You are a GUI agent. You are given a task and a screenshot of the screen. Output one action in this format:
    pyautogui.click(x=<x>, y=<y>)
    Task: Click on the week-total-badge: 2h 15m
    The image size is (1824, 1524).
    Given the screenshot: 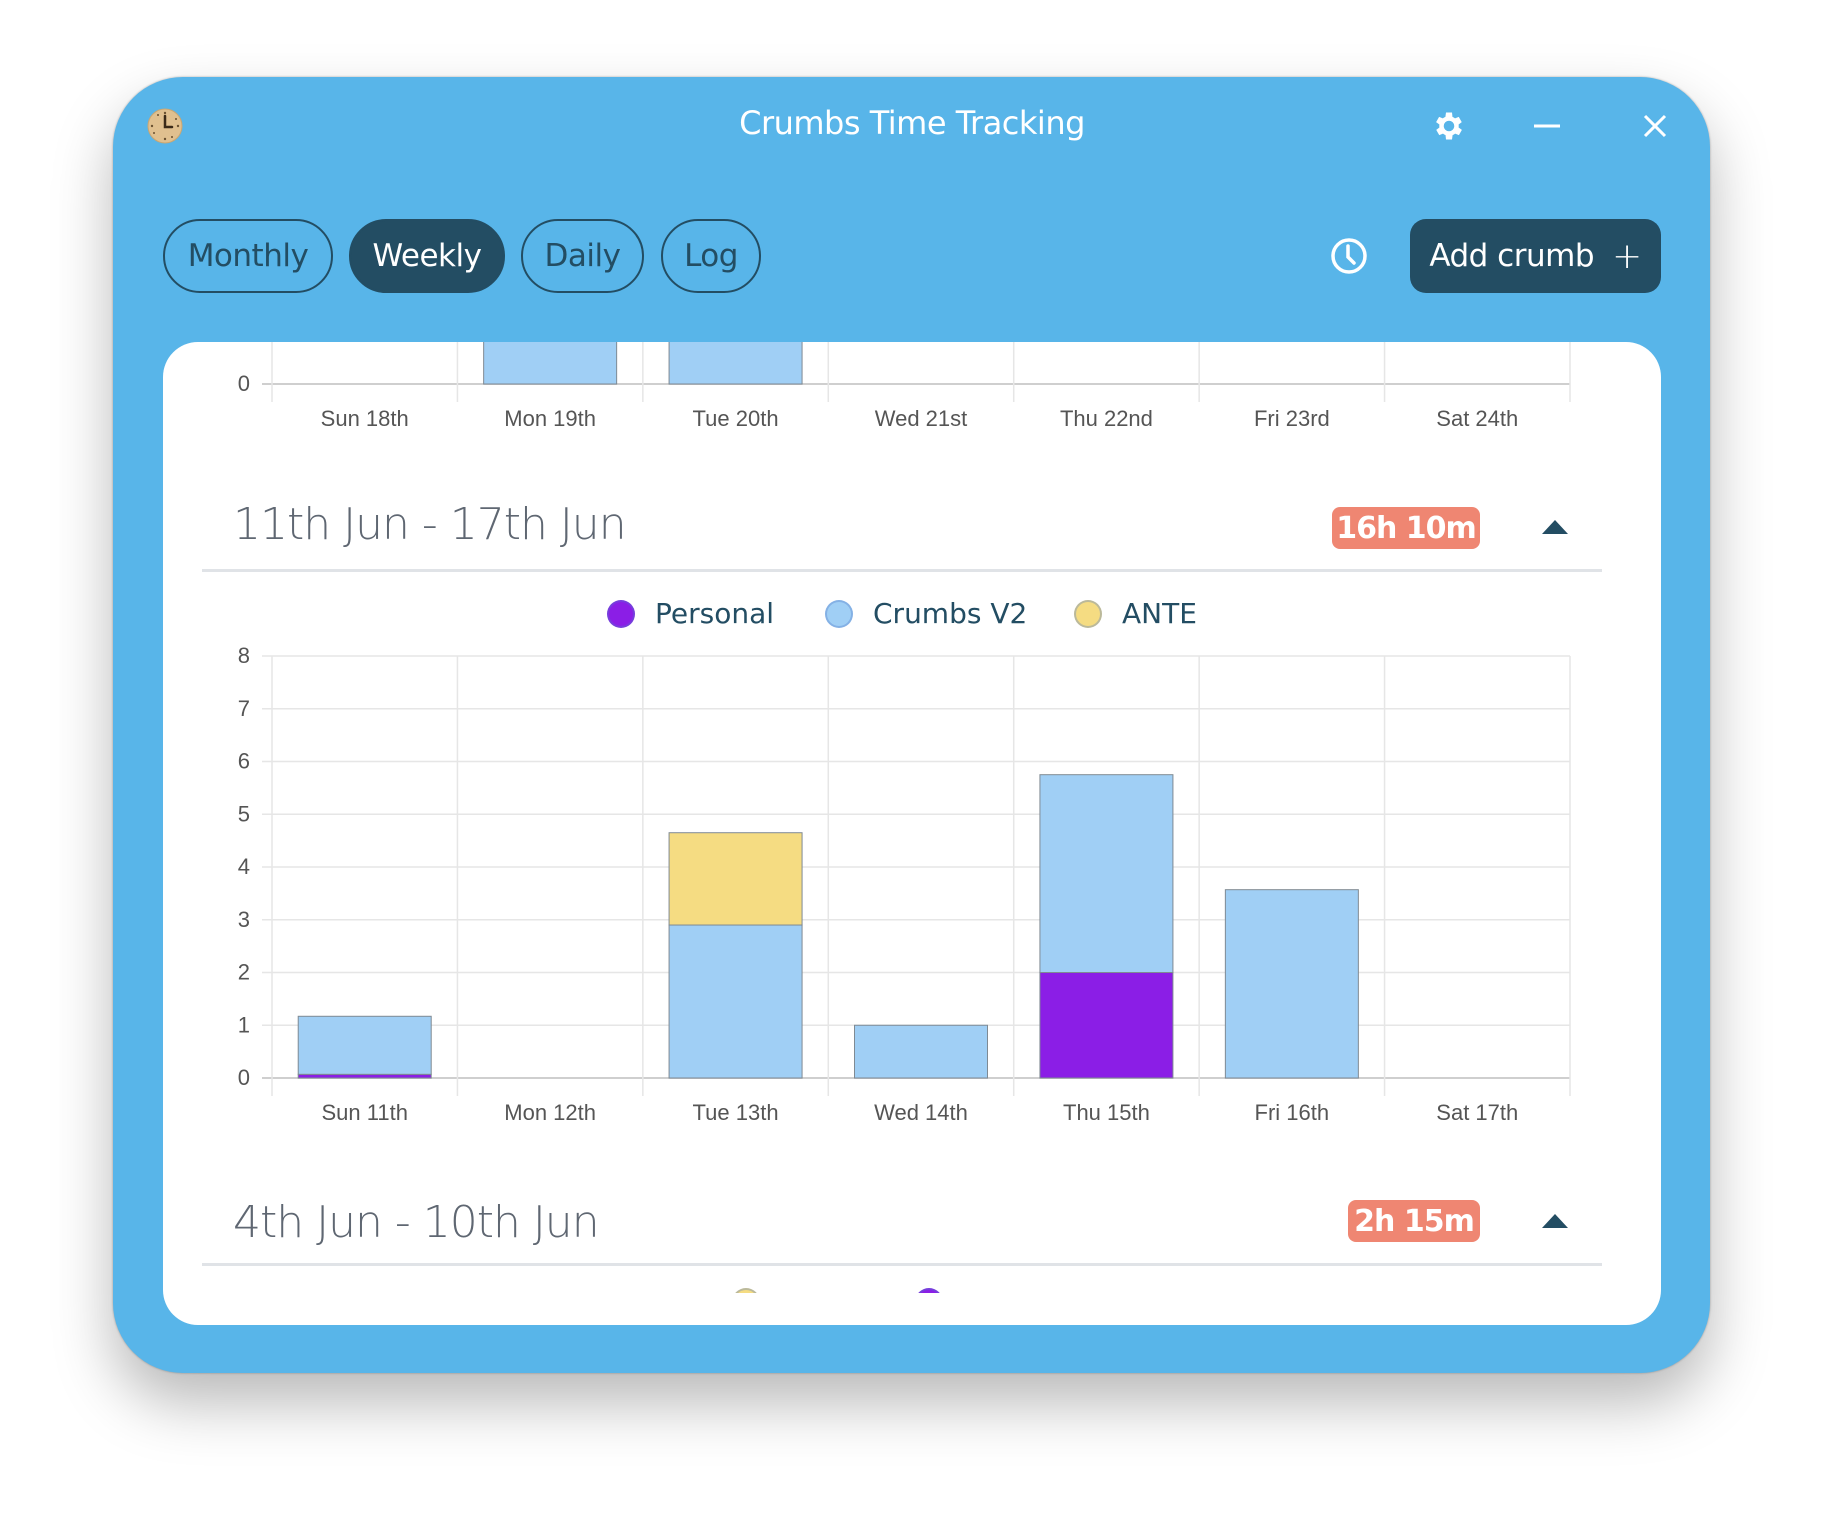 What is the action you would take?
    pyautogui.click(x=1414, y=1221)
    